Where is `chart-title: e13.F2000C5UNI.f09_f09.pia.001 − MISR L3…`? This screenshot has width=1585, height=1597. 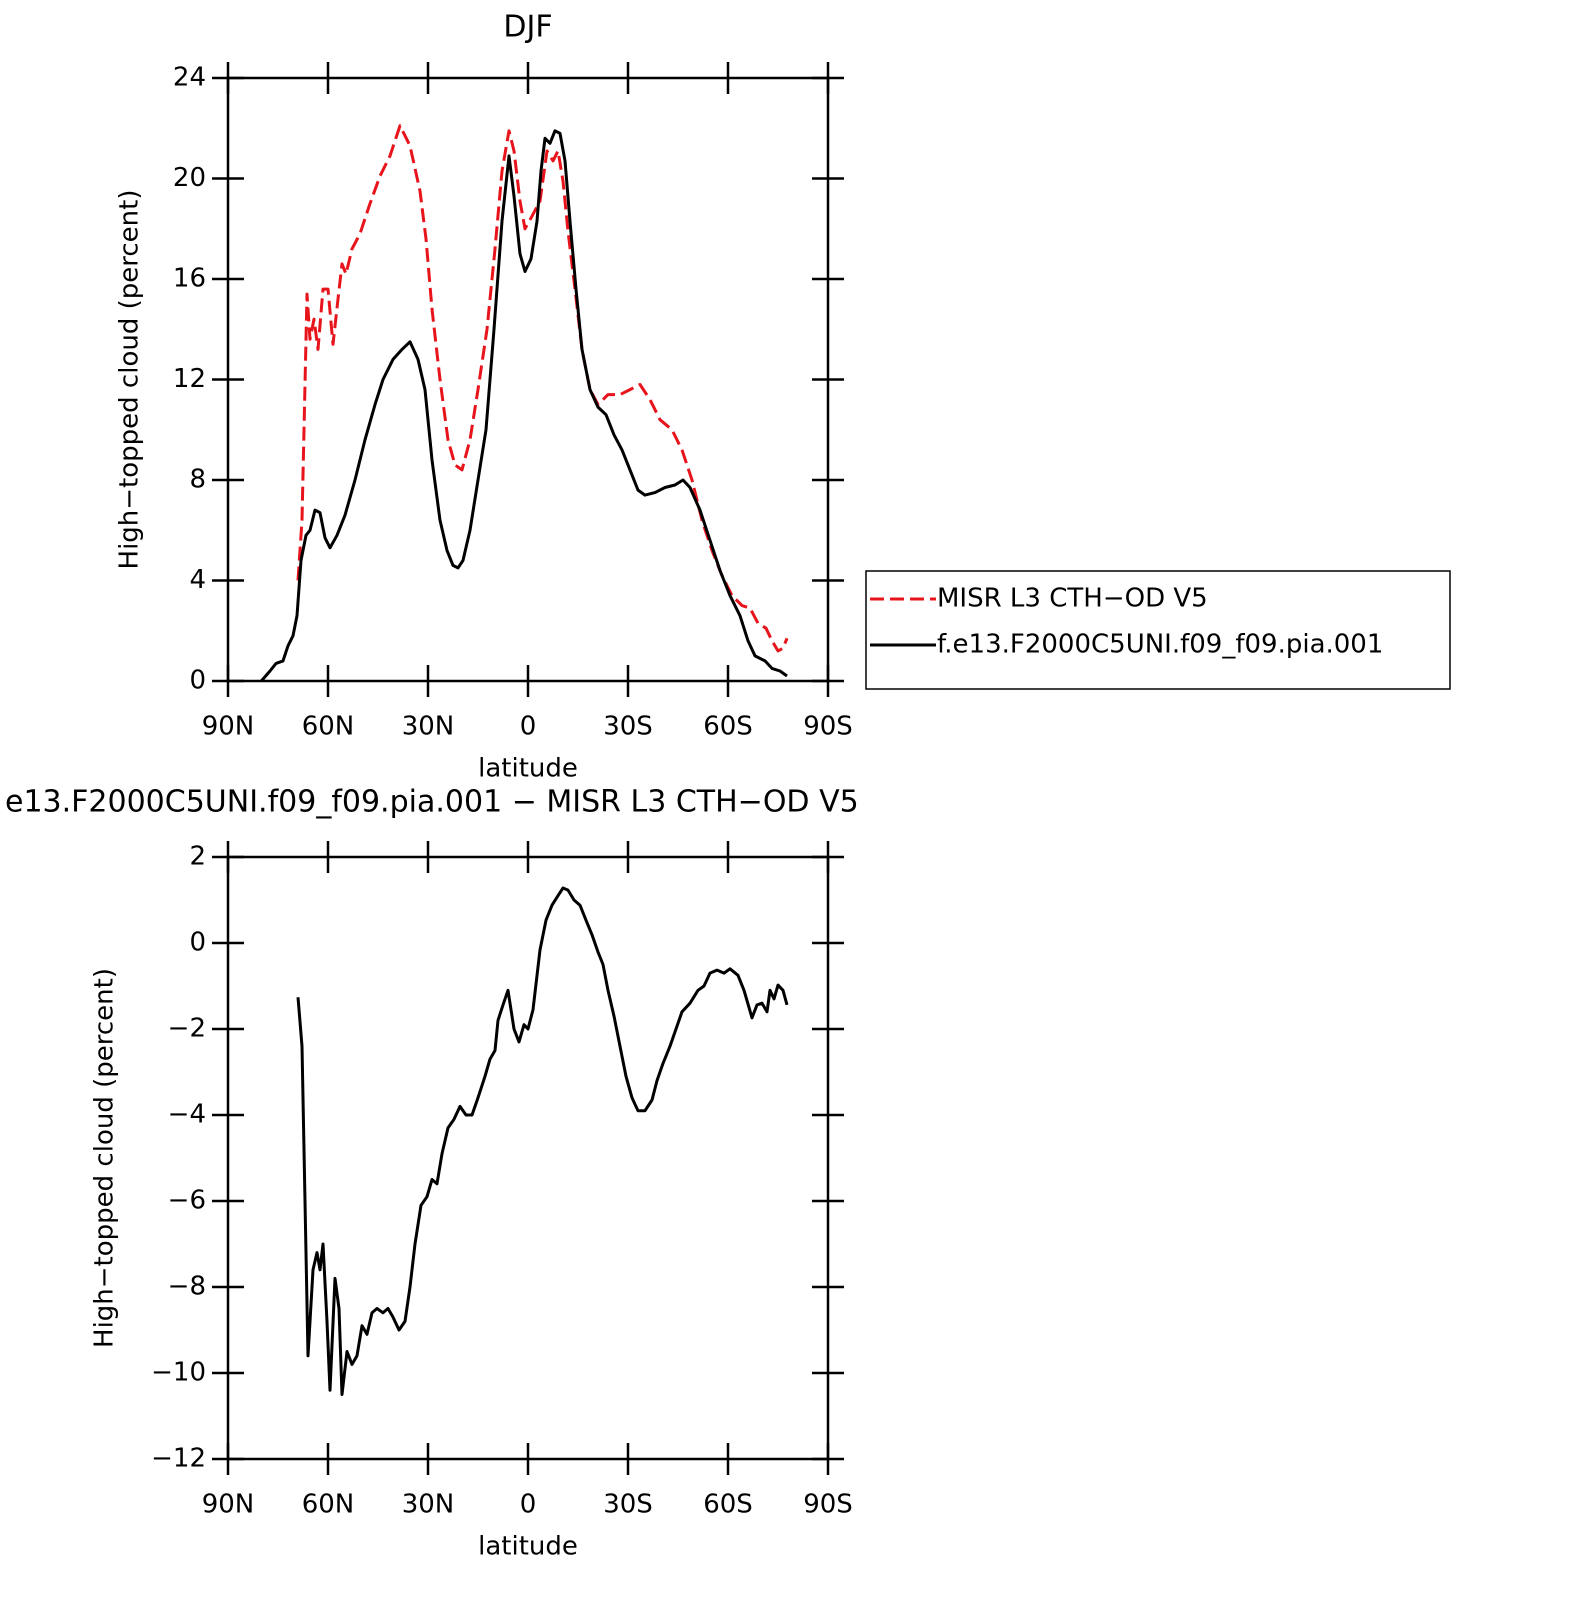
chart-title: e13.F2000C5UNI.f09_f09.pia.001 − MISR L3… is located at coordinates (432, 802).